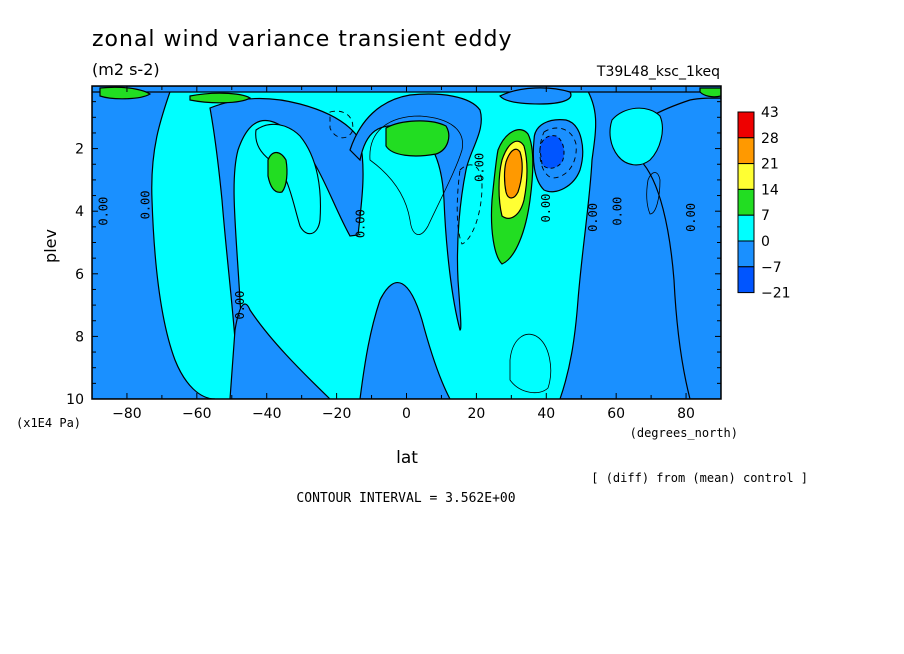 This screenshot has height=654, width=904. I want to click on colorbar-label: 28, so click(770, 139).